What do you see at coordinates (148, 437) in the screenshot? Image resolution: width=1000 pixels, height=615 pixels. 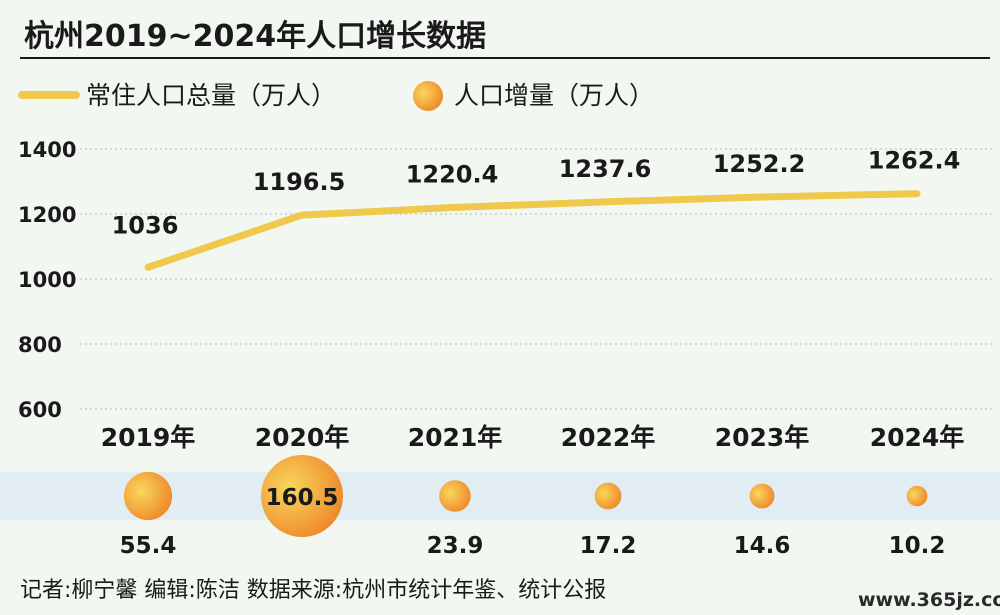 I see `x-tick-label: 2019年` at bounding box center [148, 437].